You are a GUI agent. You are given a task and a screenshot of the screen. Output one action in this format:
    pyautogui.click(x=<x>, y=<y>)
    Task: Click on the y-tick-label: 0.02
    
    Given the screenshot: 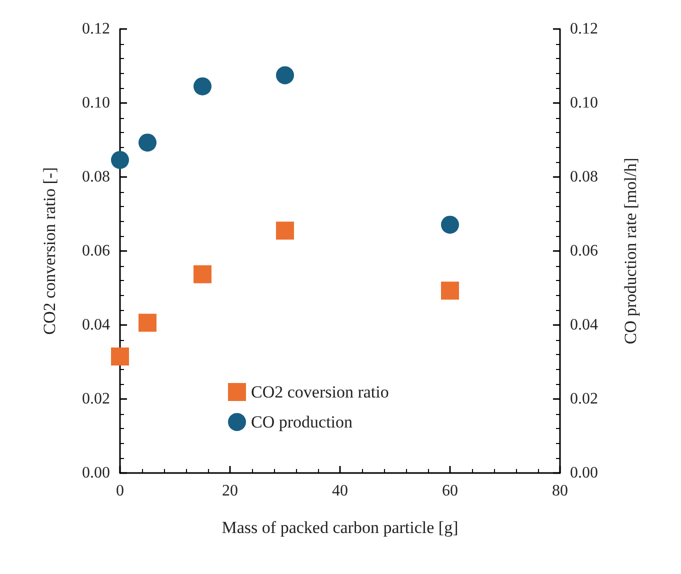 What is the action you would take?
    pyautogui.click(x=96, y=399)
    